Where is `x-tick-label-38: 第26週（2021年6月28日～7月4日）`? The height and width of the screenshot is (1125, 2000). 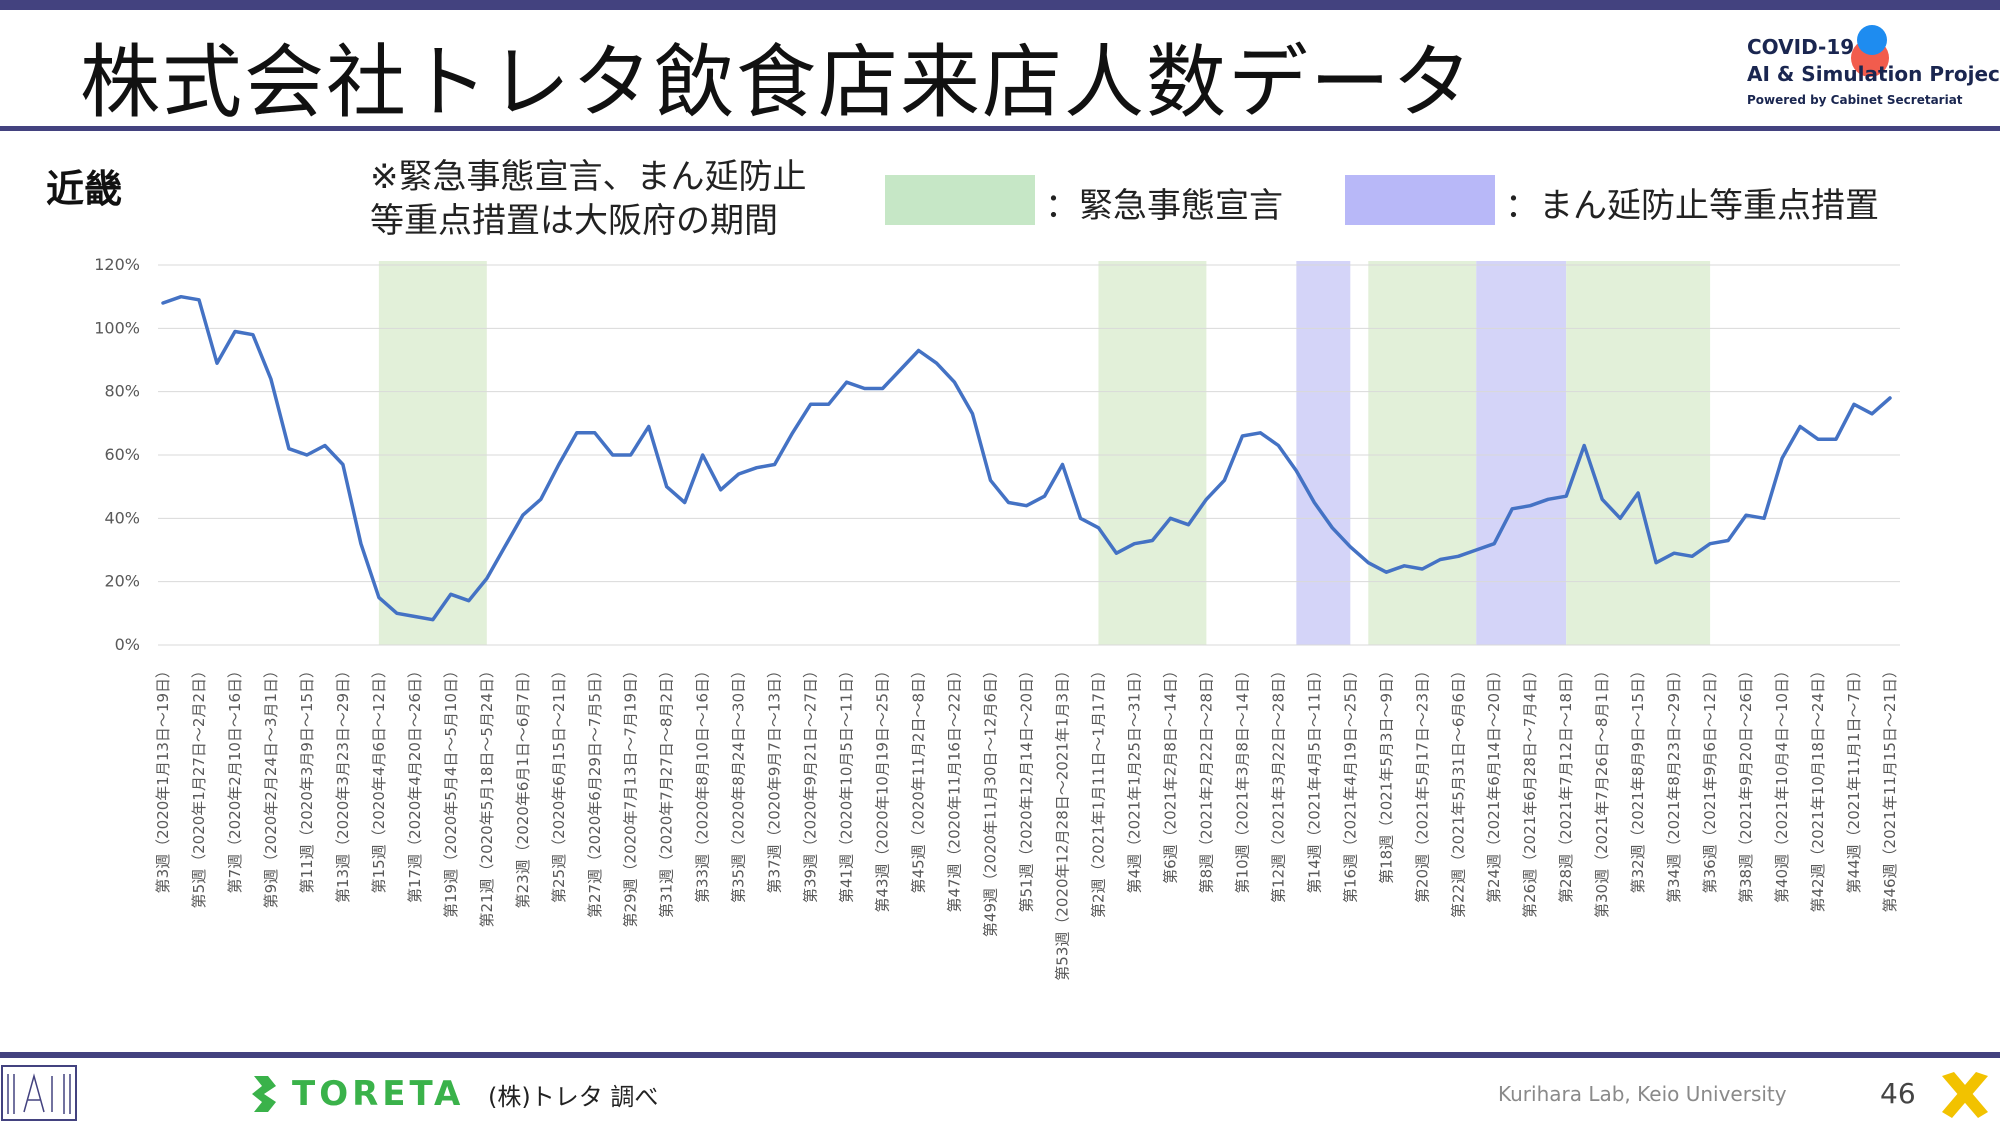
x-tick-label-38: 第26週（2021年6月28日～7月4日） is located at coordinates (1530, 790).